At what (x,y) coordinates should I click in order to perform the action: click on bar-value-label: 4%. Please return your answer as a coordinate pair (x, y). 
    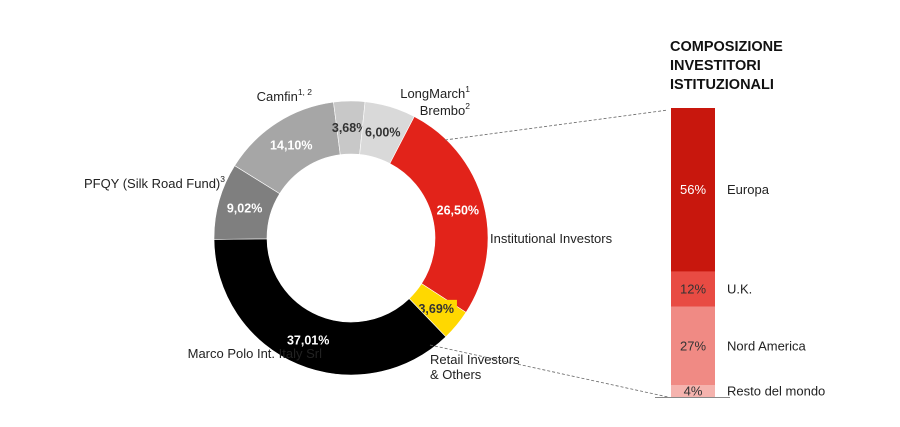
    Looking at the image, I should click on (693, 391).